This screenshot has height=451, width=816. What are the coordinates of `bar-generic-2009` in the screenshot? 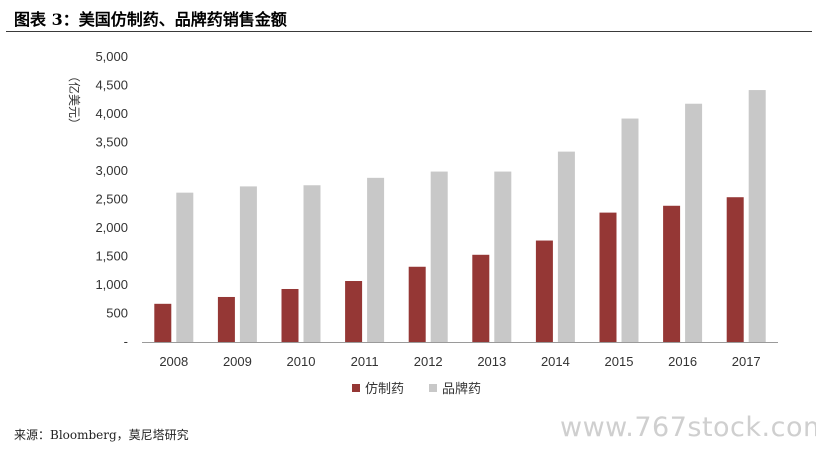 It's located at (226, 319).